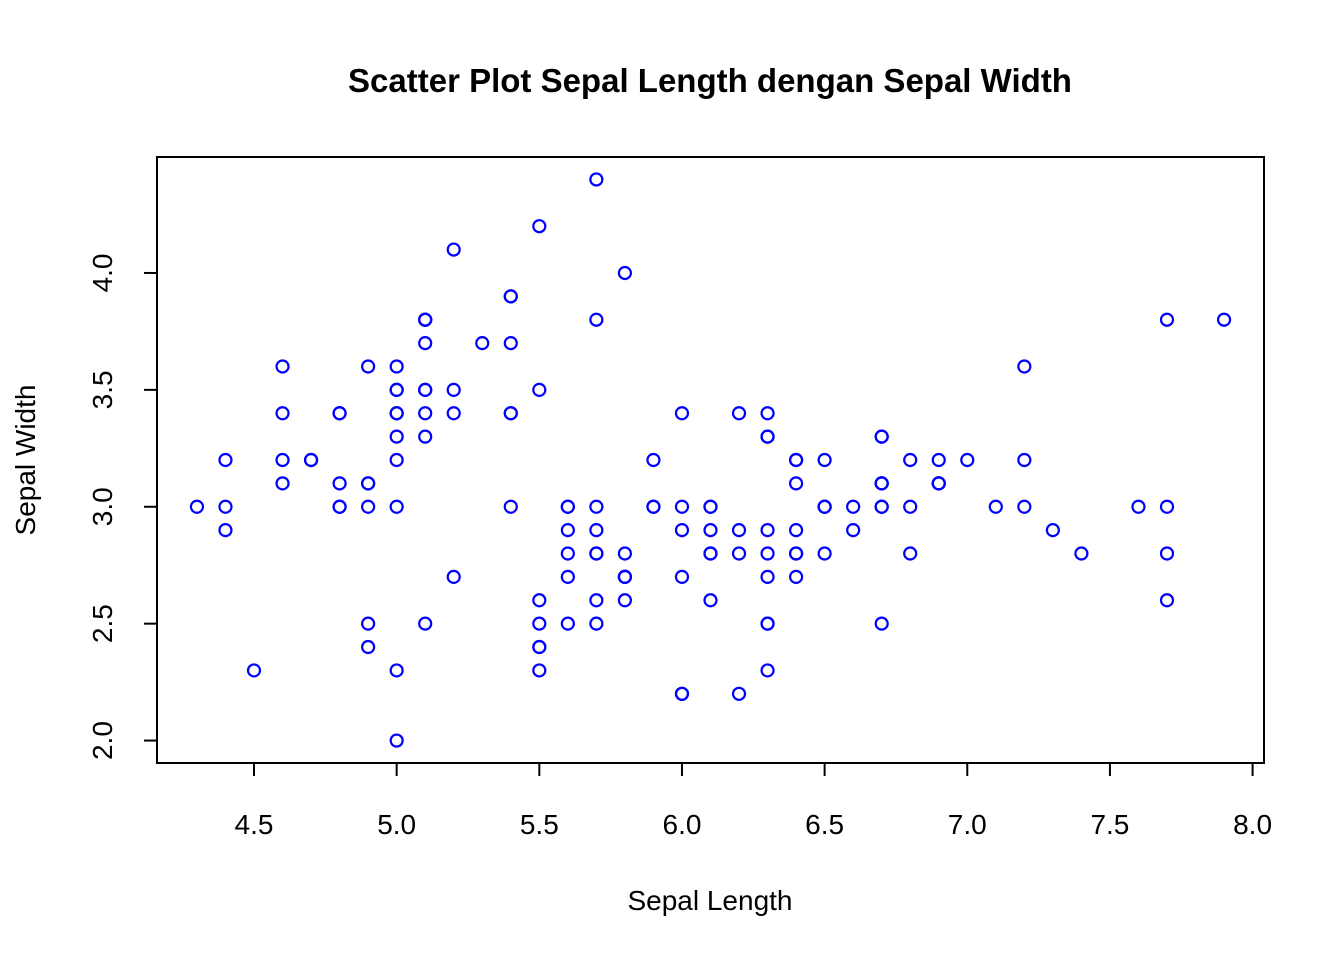  What do you see at coordinates (102, 389) in the screenshot?
I see `y-tick-label: 3.5` at bounding box center [102, 389].